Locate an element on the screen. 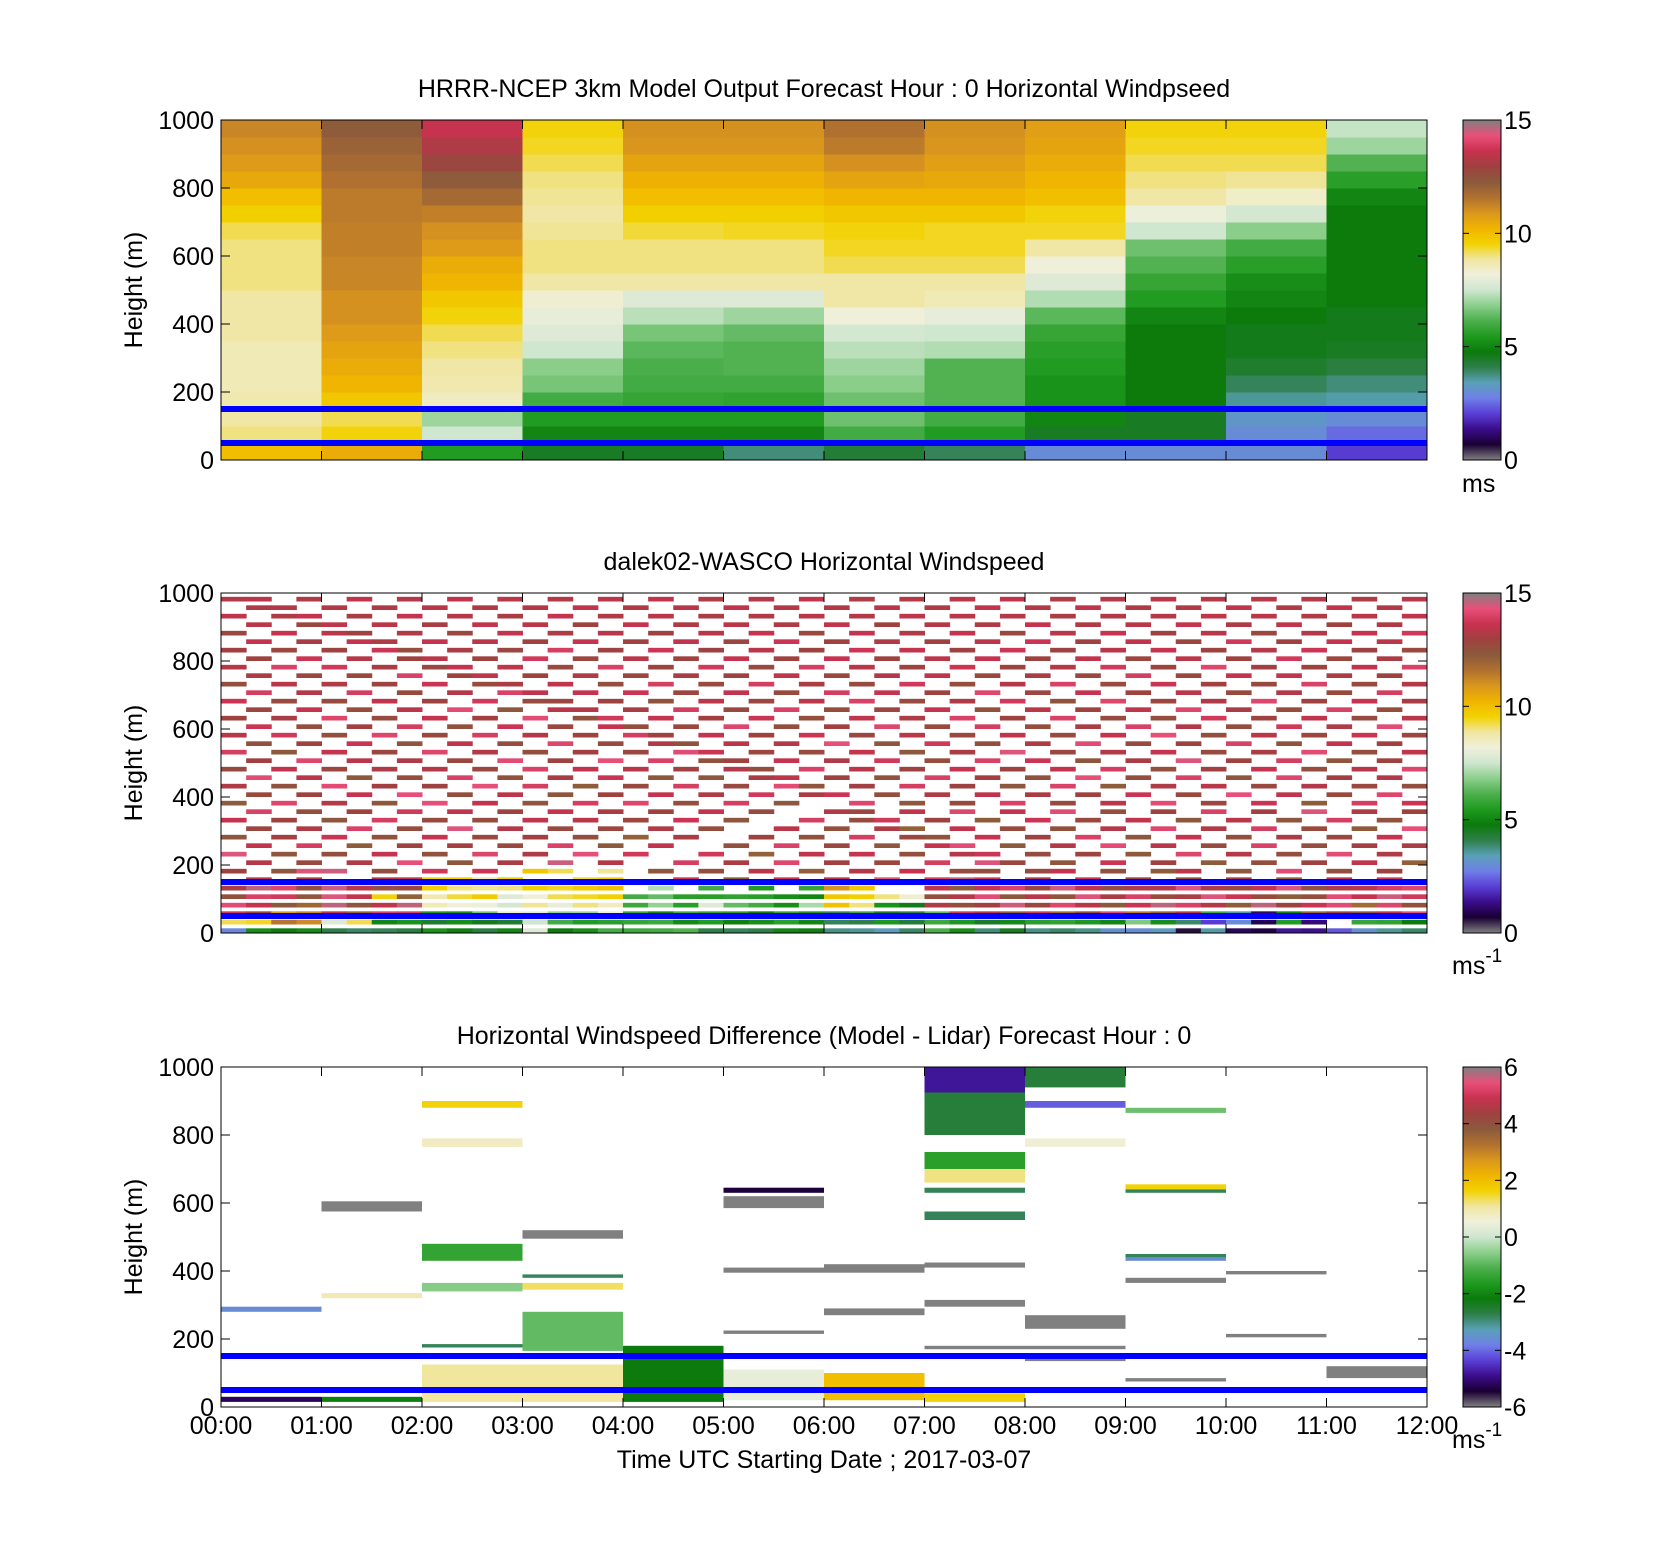  unit-base: ms is located at coordinates (1468, 1440).